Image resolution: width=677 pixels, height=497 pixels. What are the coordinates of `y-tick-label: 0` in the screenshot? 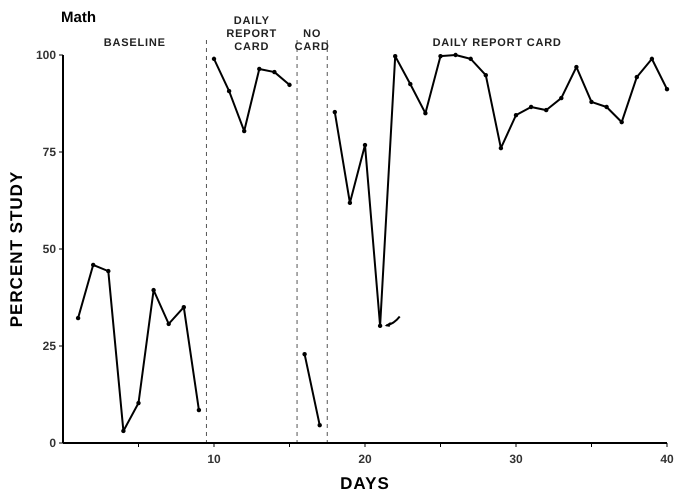 It's located at (52, 443).